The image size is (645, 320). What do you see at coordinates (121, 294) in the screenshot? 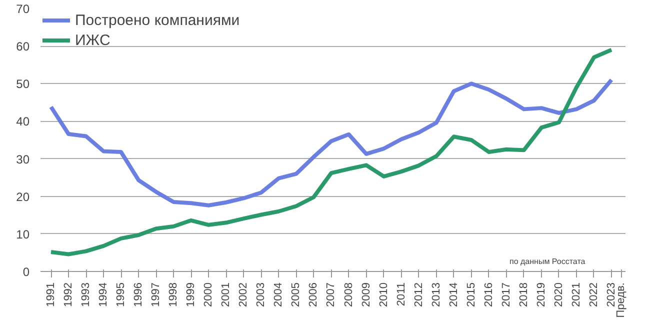
I see `x-tick-label: 1995` at bounding box center [121, 294].